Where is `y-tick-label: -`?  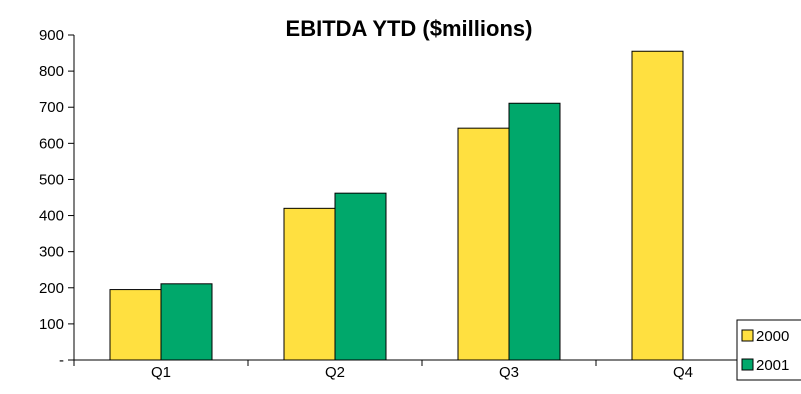
y-tick-label: - is located at coordinates (61, 360).